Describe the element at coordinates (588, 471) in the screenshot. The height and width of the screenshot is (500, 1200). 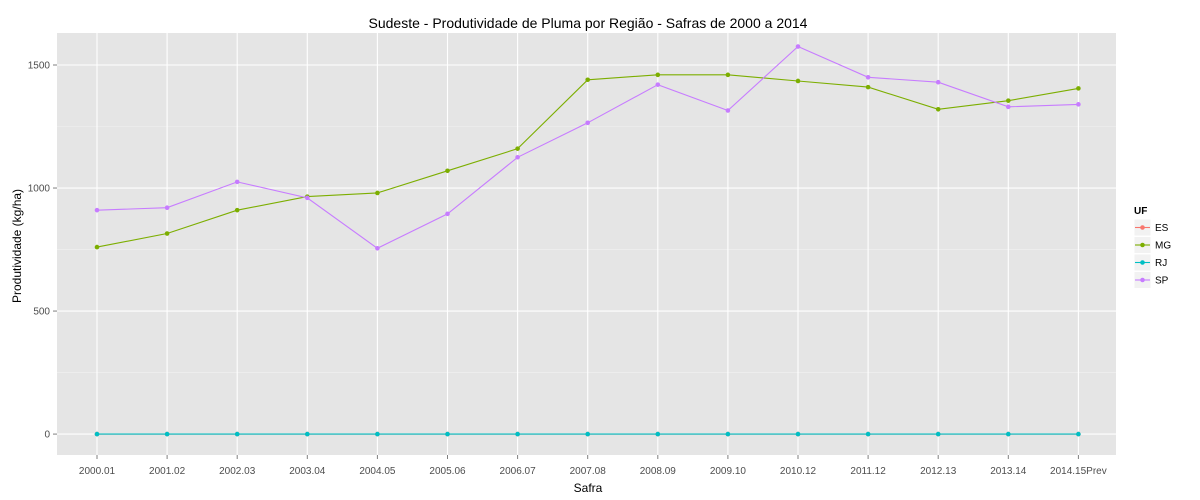
I see `x-tick-label: 2007.08` at that location.